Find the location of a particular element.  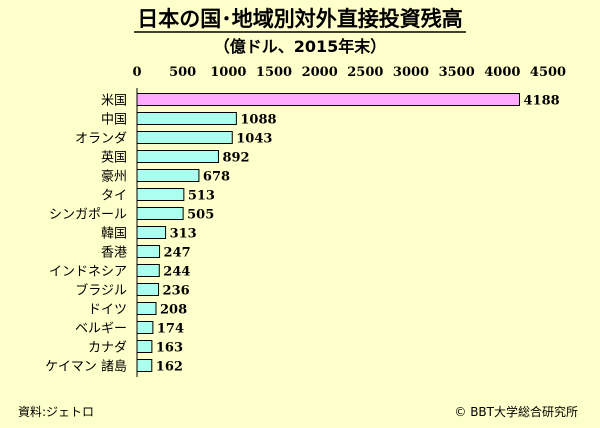

x-axis-ticks: 0 500 1000 1500 2000 2500 3000 3500 4000 4500 is located at coordinates (349, 72).